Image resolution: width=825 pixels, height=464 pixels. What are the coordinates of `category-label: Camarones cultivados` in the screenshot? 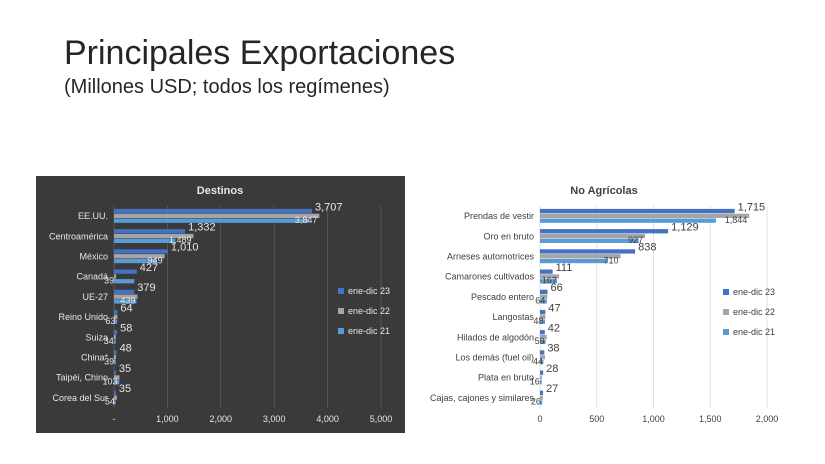 It's located at (490, 277).